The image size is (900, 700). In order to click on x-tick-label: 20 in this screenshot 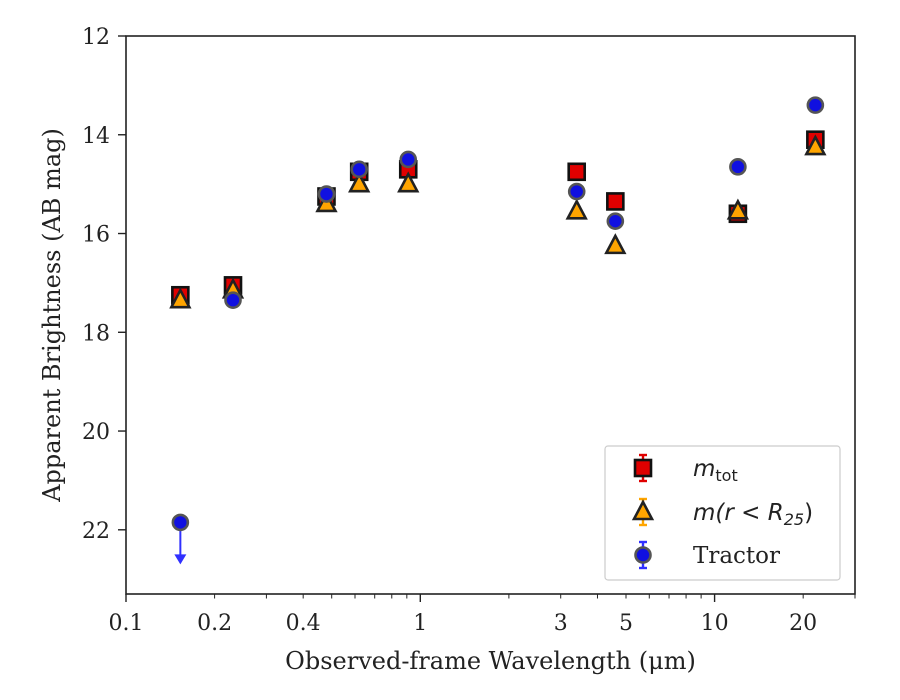, I will do `click(803, 623)`.